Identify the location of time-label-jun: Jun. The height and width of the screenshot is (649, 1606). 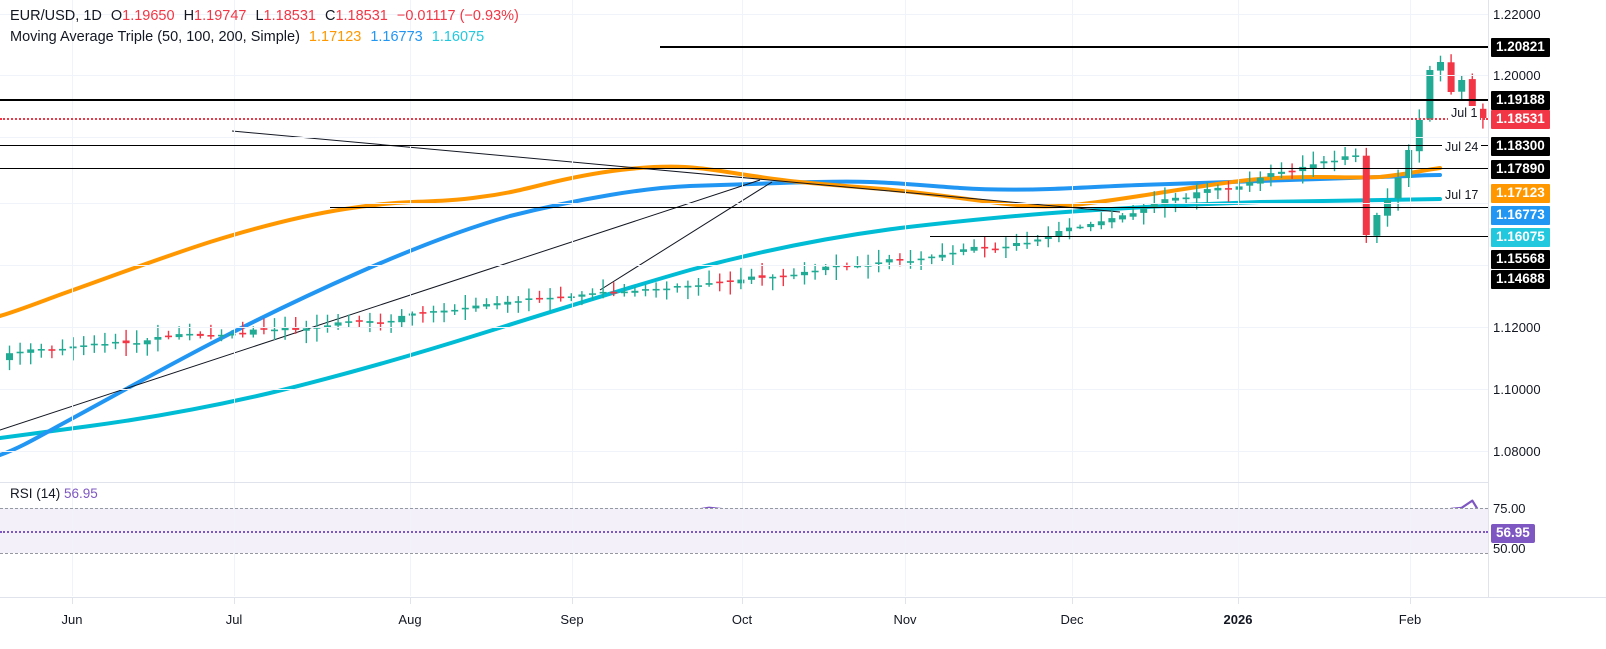
(72, 619).